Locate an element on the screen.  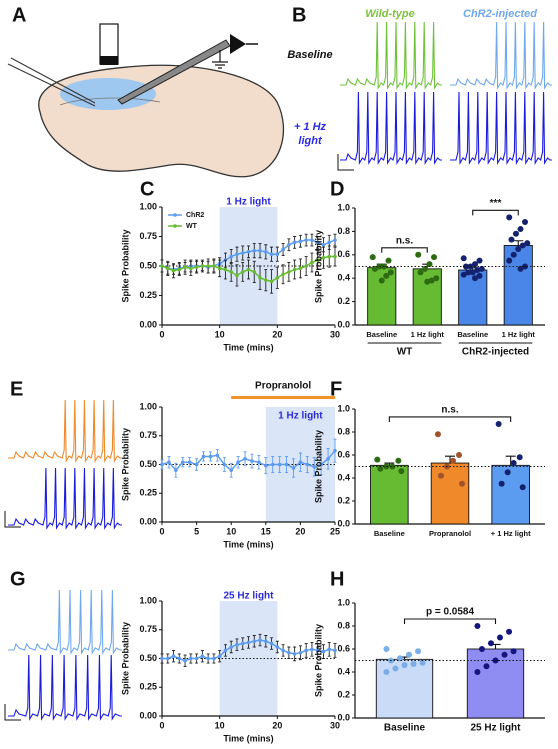
scale-bar is located at coordinates (12, 519).